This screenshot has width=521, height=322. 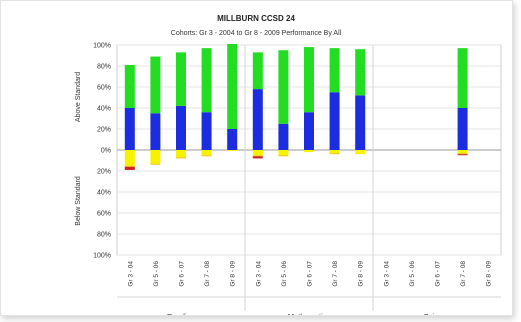 What do you see at coordinates (78, 201) in the screenshot?
I see `y-axis-label-below: Below Standard` at bounding box center [78, 201].